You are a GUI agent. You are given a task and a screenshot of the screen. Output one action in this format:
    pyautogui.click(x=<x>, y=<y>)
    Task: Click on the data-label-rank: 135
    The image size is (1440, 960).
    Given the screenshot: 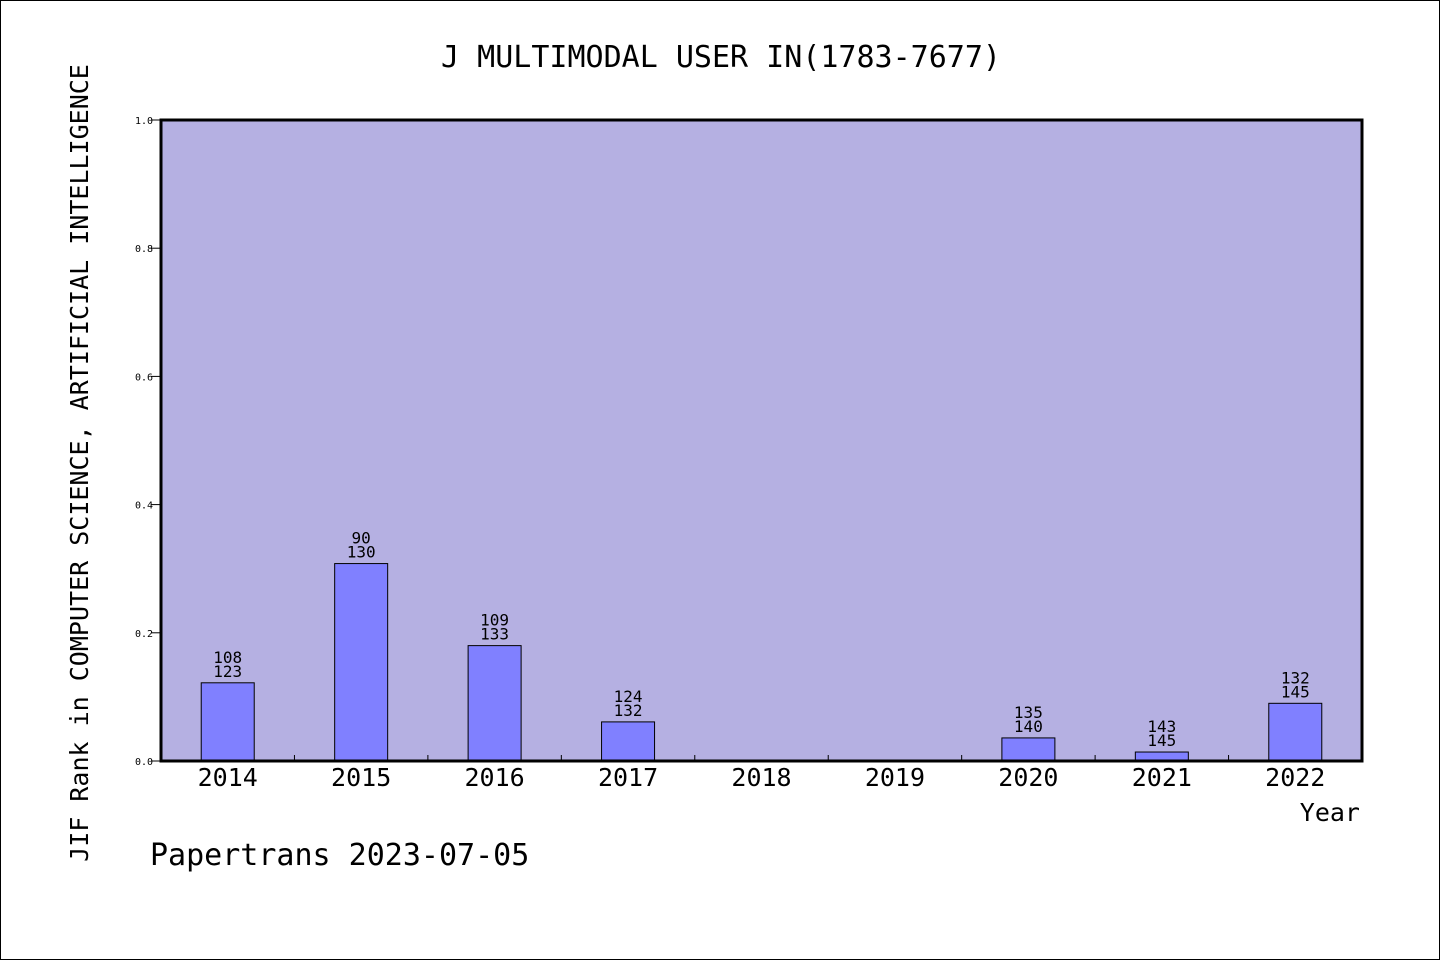 What is the action you would take?
    pyautogui.click(x=1028, y=712)
    